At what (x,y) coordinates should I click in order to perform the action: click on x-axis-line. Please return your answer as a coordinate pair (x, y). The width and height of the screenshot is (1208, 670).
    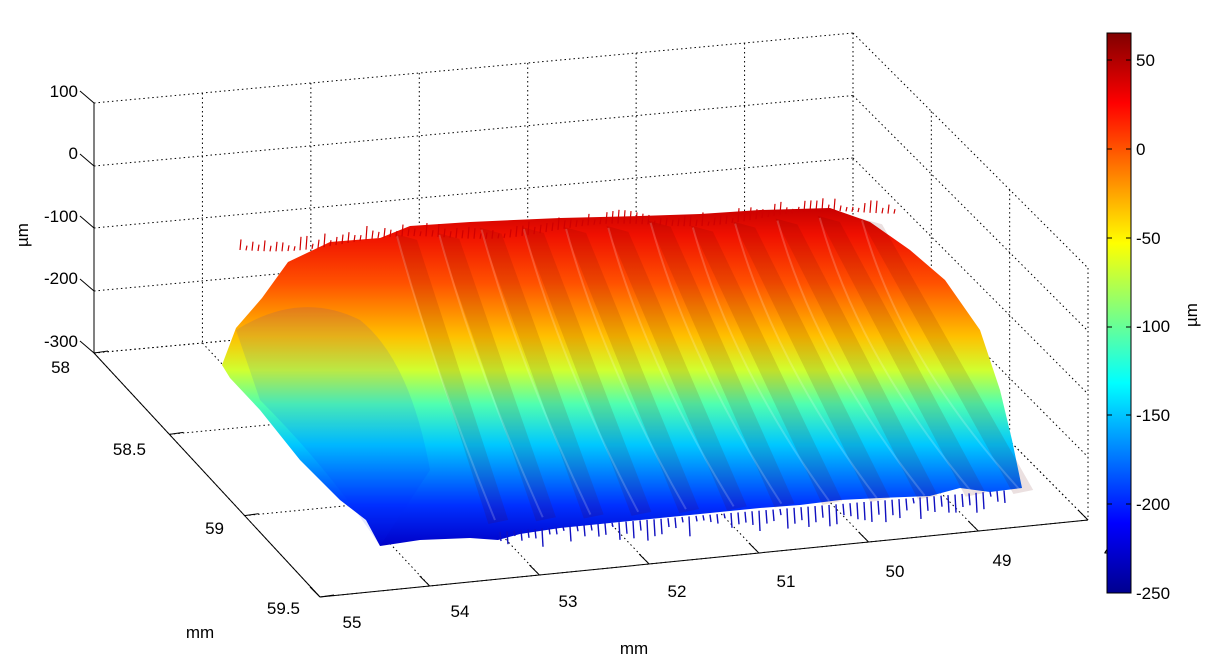
    Looking at the image, I should click on (704, 558).